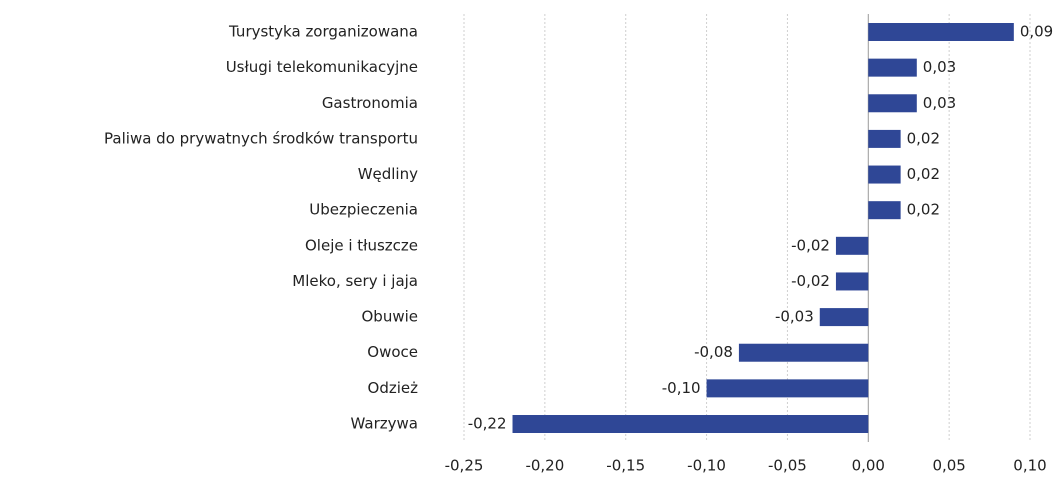 This screenshot has height=479, width=1060. What do you see at coordinates (361, 245) in the screenshot?
I see `y-tick-label: Oleje i tłuszcze` at bounding box center [361, 245].